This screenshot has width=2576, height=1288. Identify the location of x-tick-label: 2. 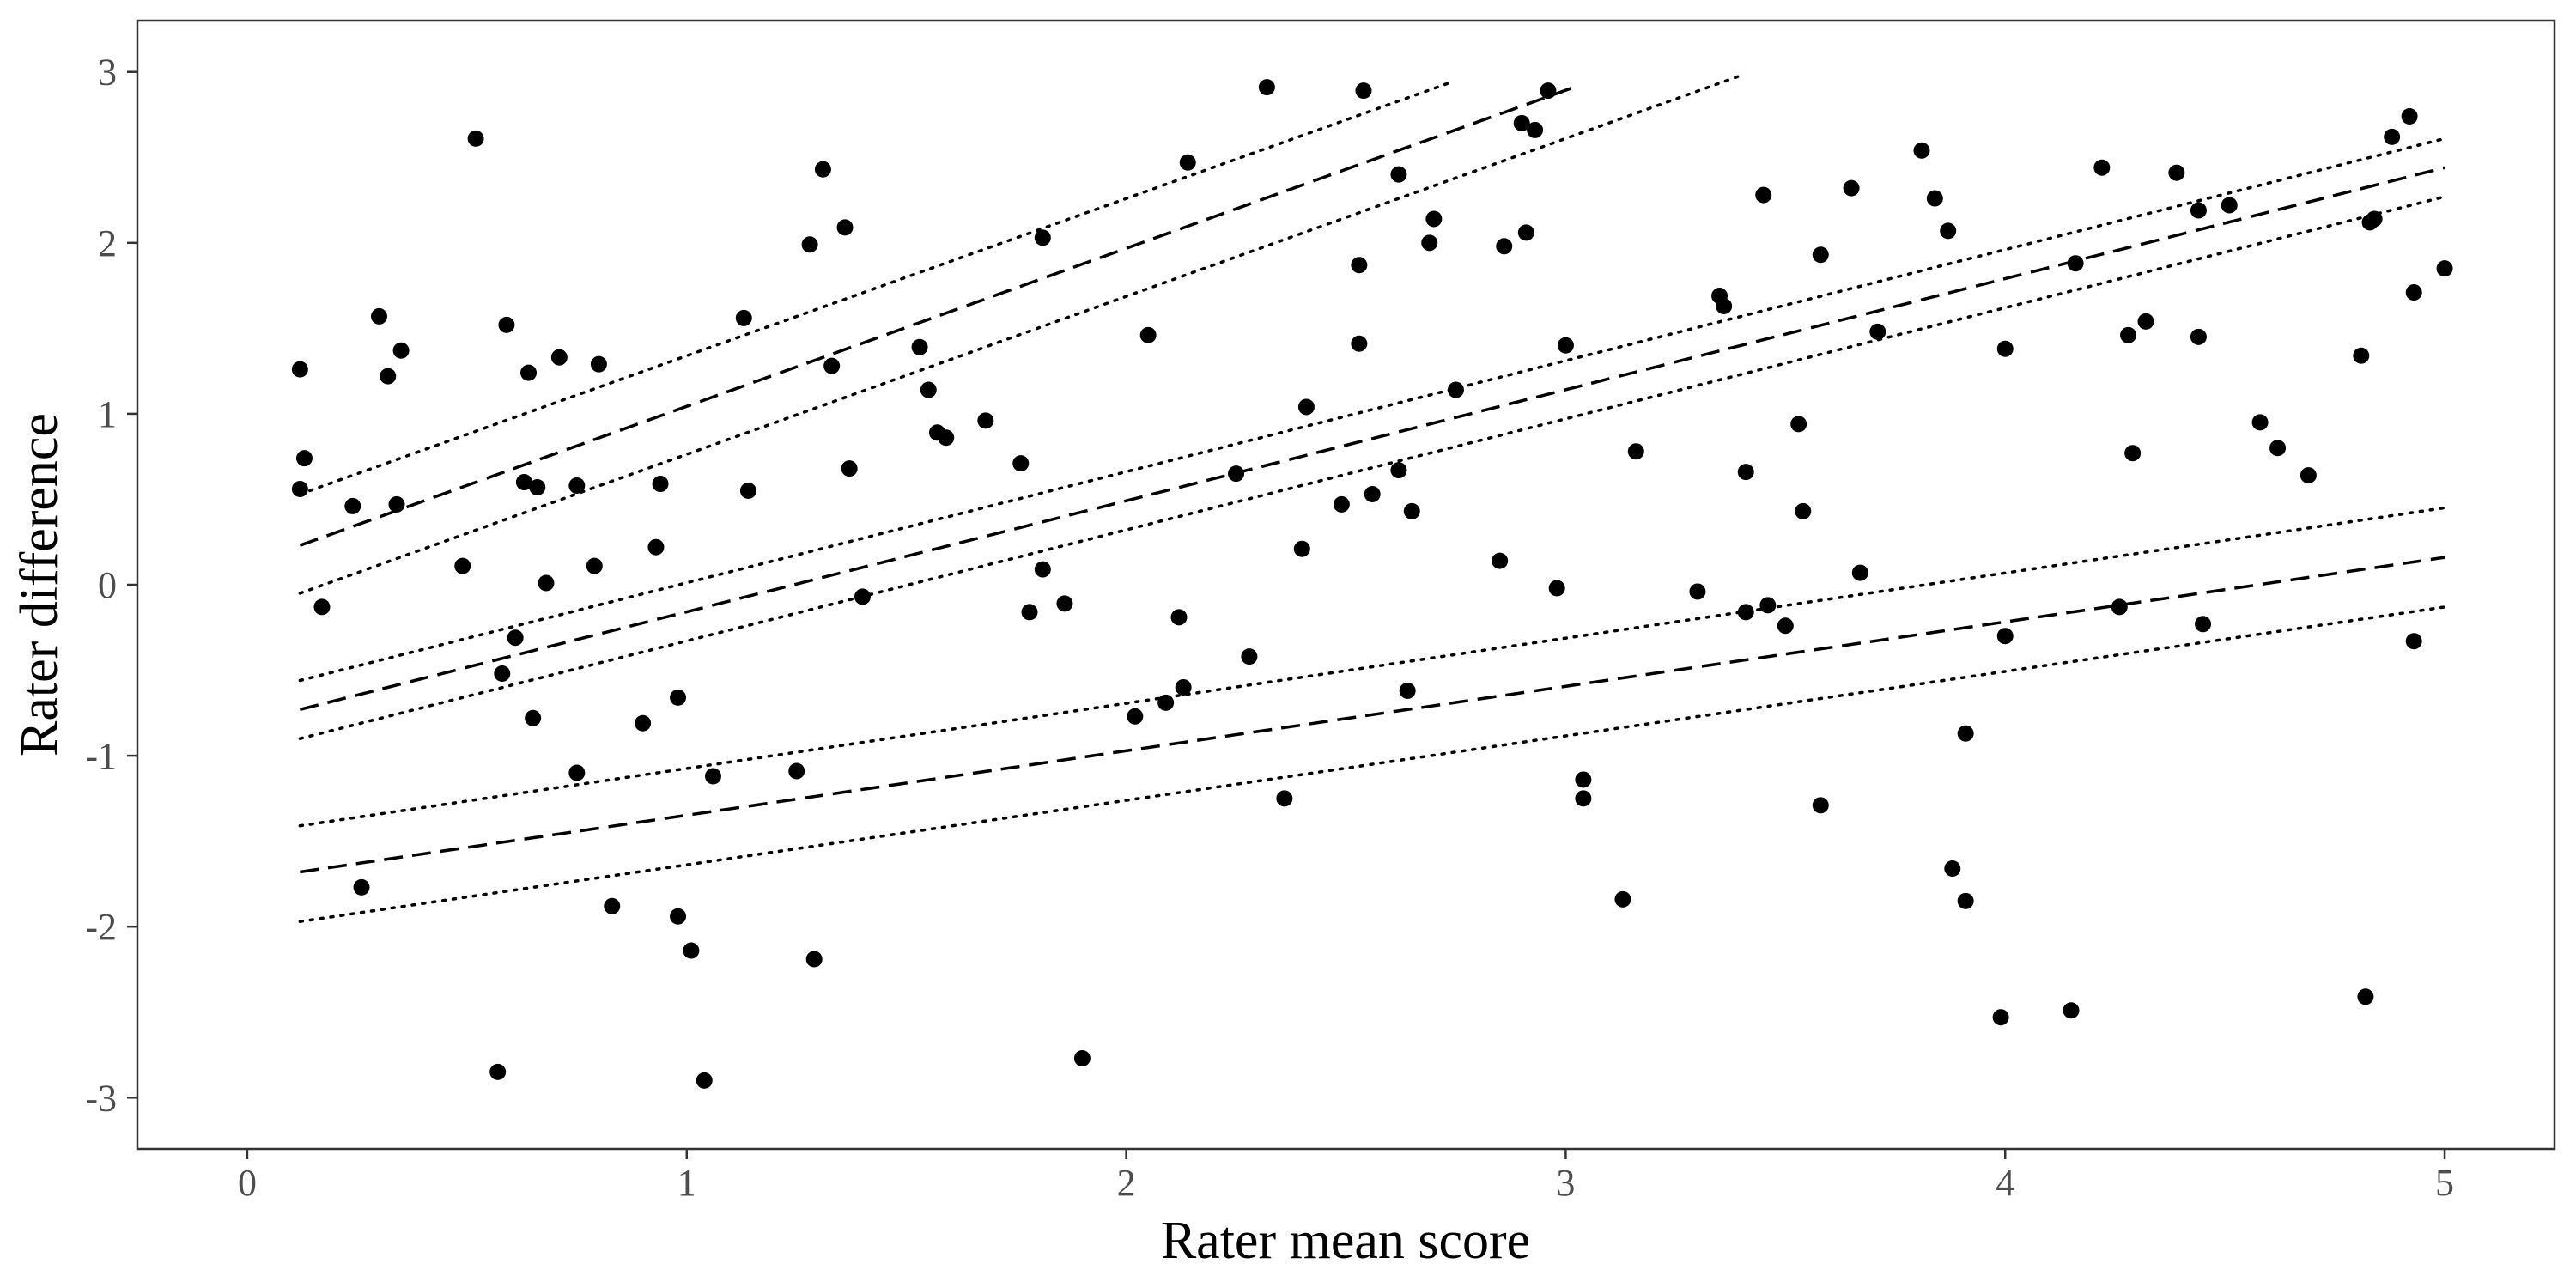
(1126, 1183).